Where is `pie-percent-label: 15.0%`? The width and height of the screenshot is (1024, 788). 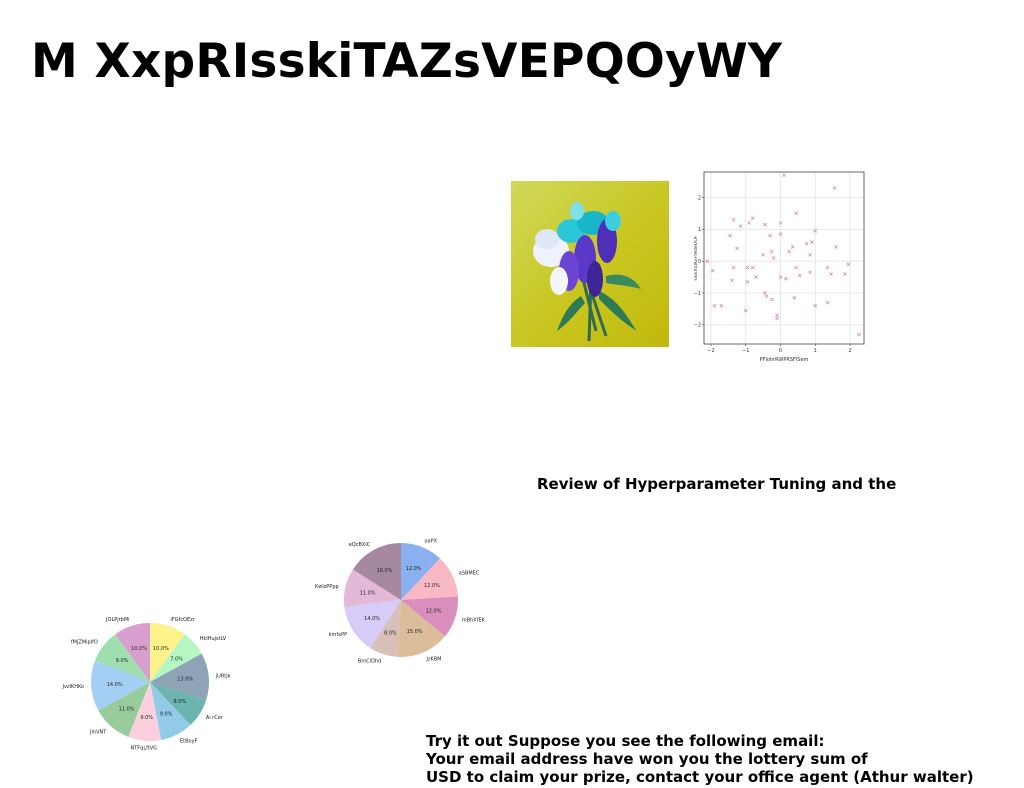 pie-percent-label: 15.0% is located at coordinates (415, 632).